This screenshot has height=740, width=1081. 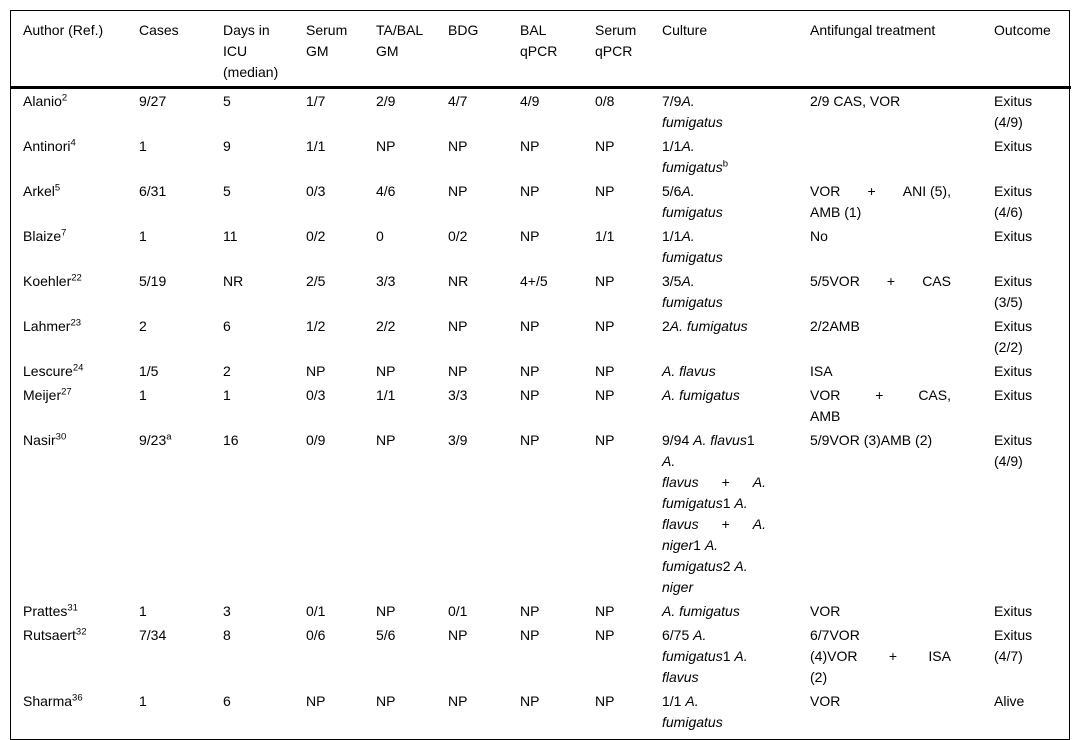 I want to click on cell-line: 0, so click(x=380, y=236).